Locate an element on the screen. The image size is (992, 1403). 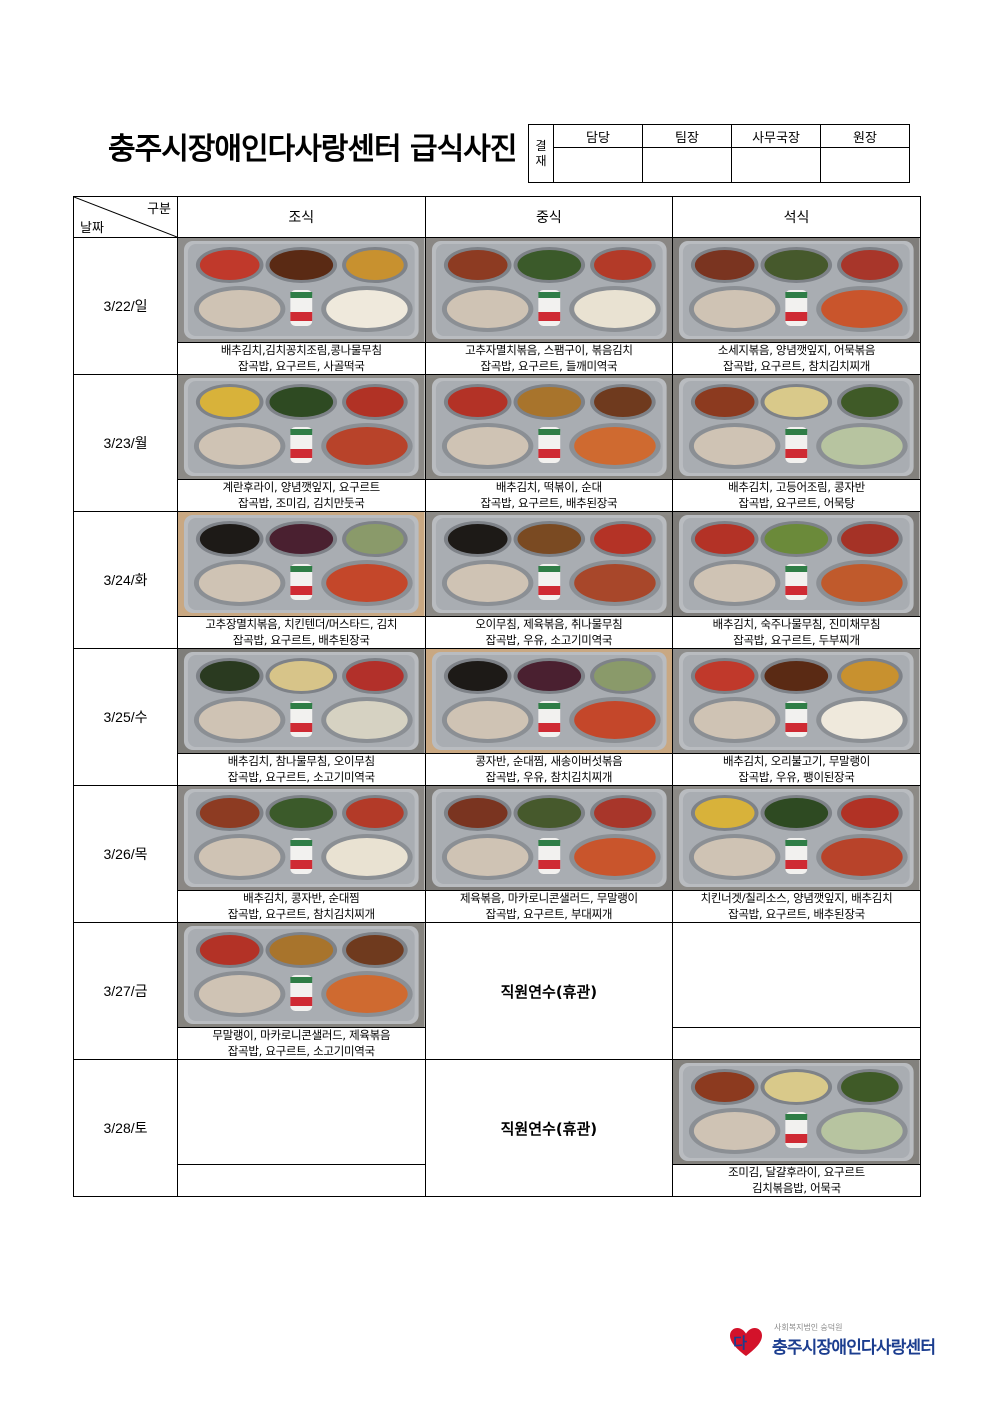
approval-label-char-1: 결 is located at coordinates (541, 145).